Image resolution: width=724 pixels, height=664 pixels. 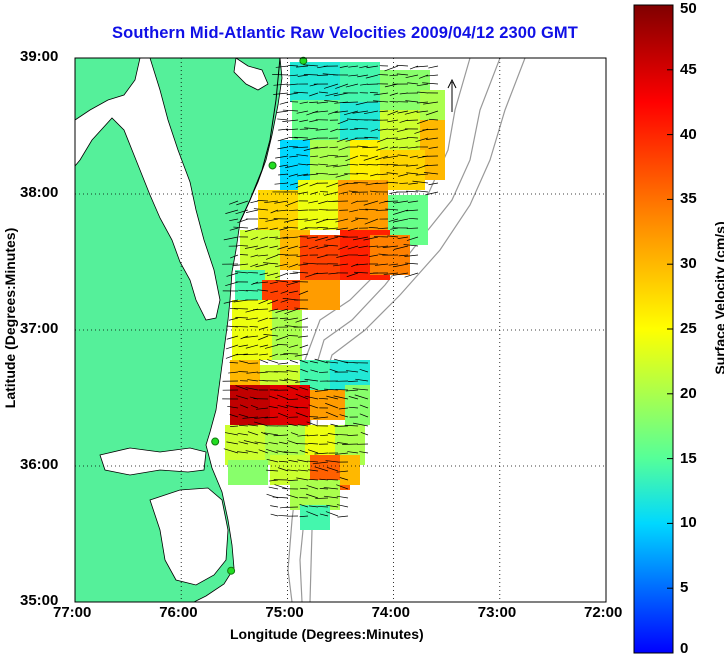 I want to click on colorbar-tick-label: 50, so click(x=688, y=8).